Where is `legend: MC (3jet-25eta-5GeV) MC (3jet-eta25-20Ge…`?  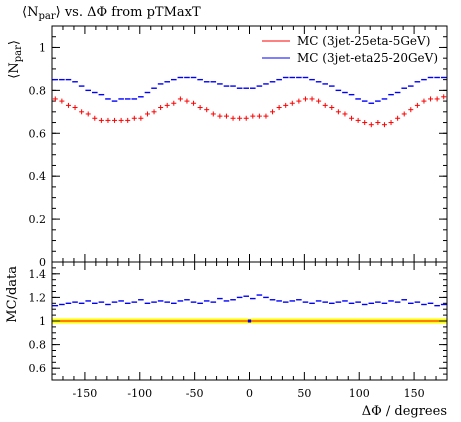 legend: MC (3jet-25eta-5GeV) MC (3jet-eta25-20Ge… is located at coordinates (350, 49).